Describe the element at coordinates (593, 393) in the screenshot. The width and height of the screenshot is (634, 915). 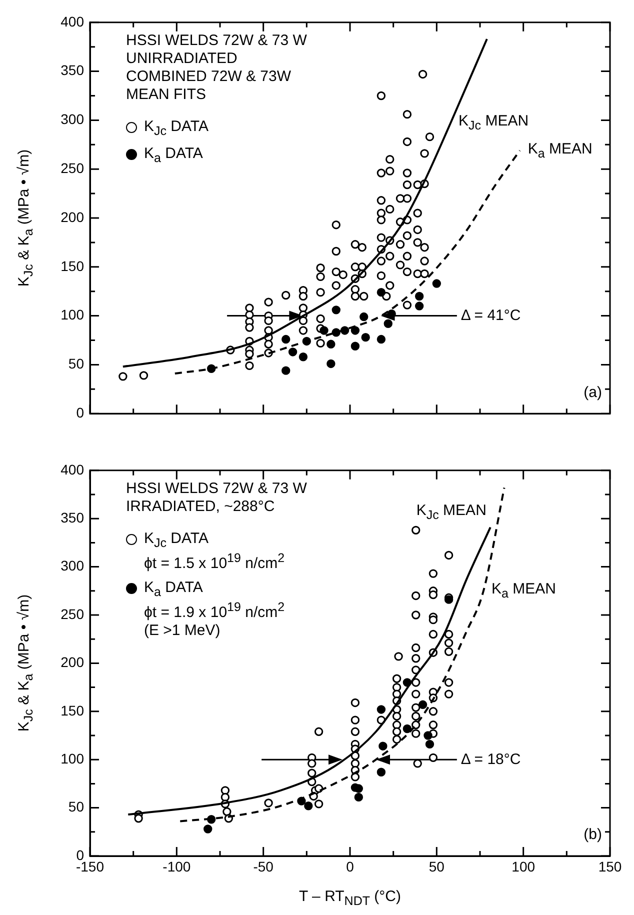
I see `annotation: (a)` at that location.